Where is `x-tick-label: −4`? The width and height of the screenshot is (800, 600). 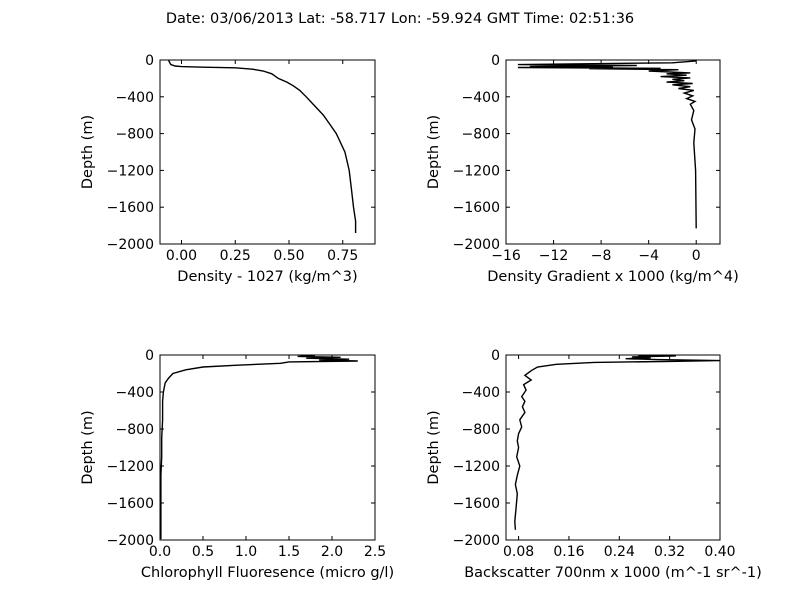
x-tick-label: −4 is located at coordinates (648, 256).